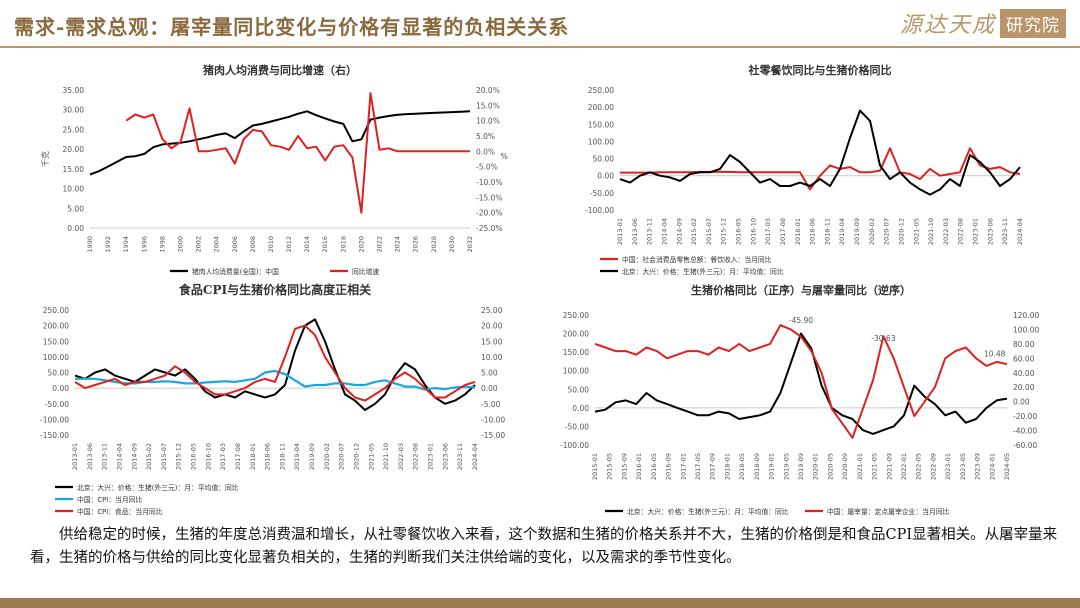  I want to click on x-tick-label: 2016-09, so click(669, 466).